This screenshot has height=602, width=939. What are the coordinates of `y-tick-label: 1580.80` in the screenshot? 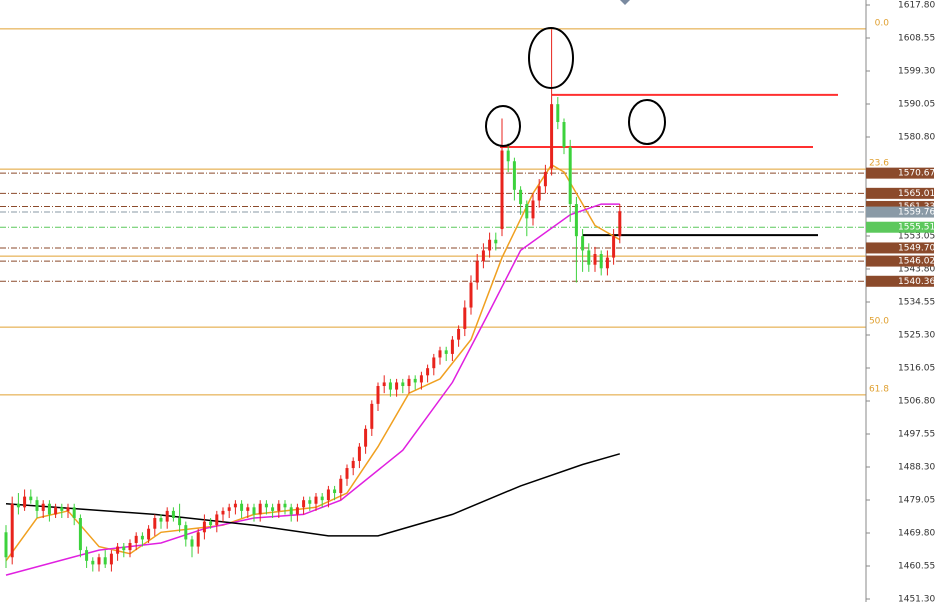 It's located at (916, 138).